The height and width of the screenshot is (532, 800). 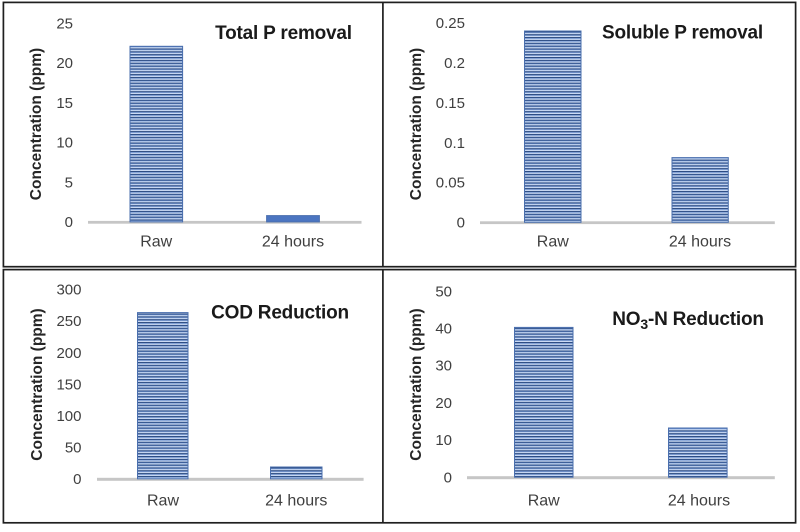 I want to click on svg-text: 250, so click(x=68, y=321).